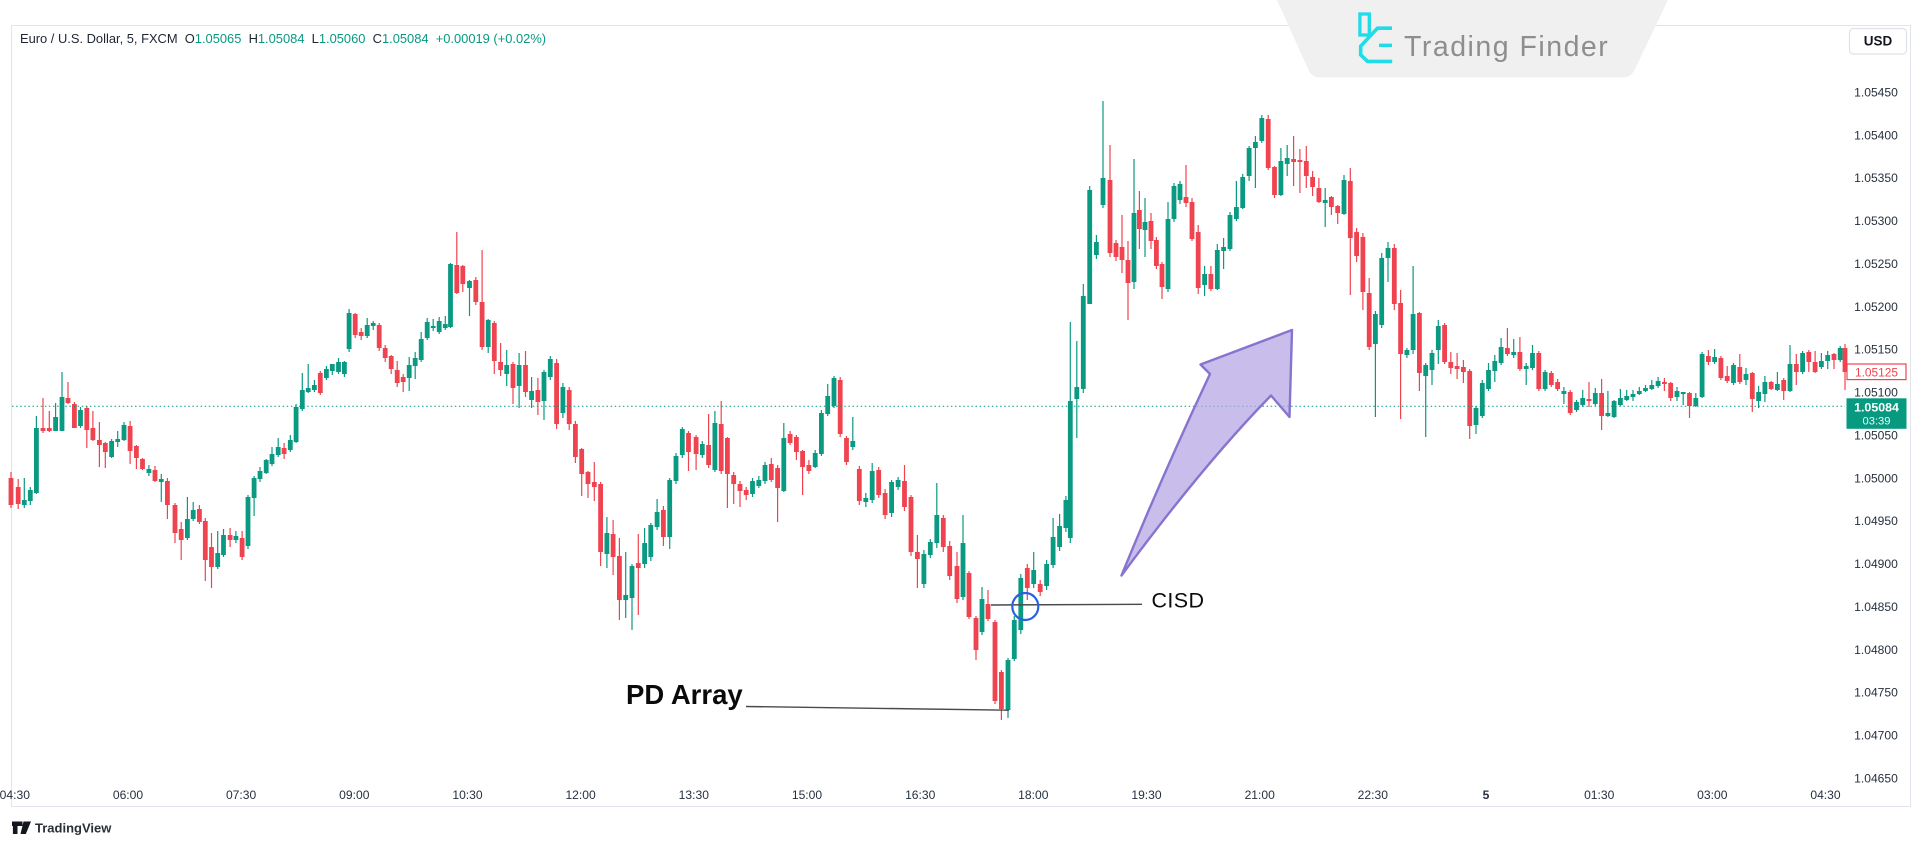 Image resolution: width=1920 pixels, height=842 pixels. What do you see at coordinates (1876, 778) in the screenshot?
I see `svg-text: 1.04650` at bounding box center [1876, 778].